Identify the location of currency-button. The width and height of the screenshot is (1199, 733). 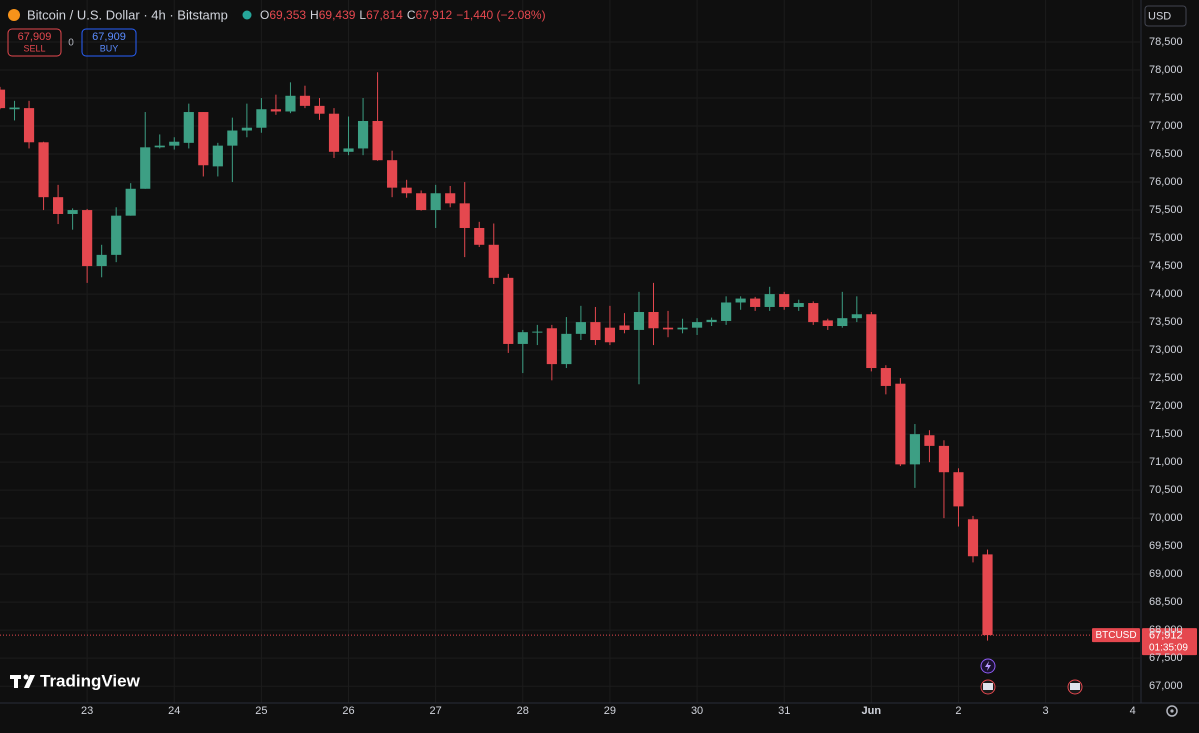
(1165, 16).